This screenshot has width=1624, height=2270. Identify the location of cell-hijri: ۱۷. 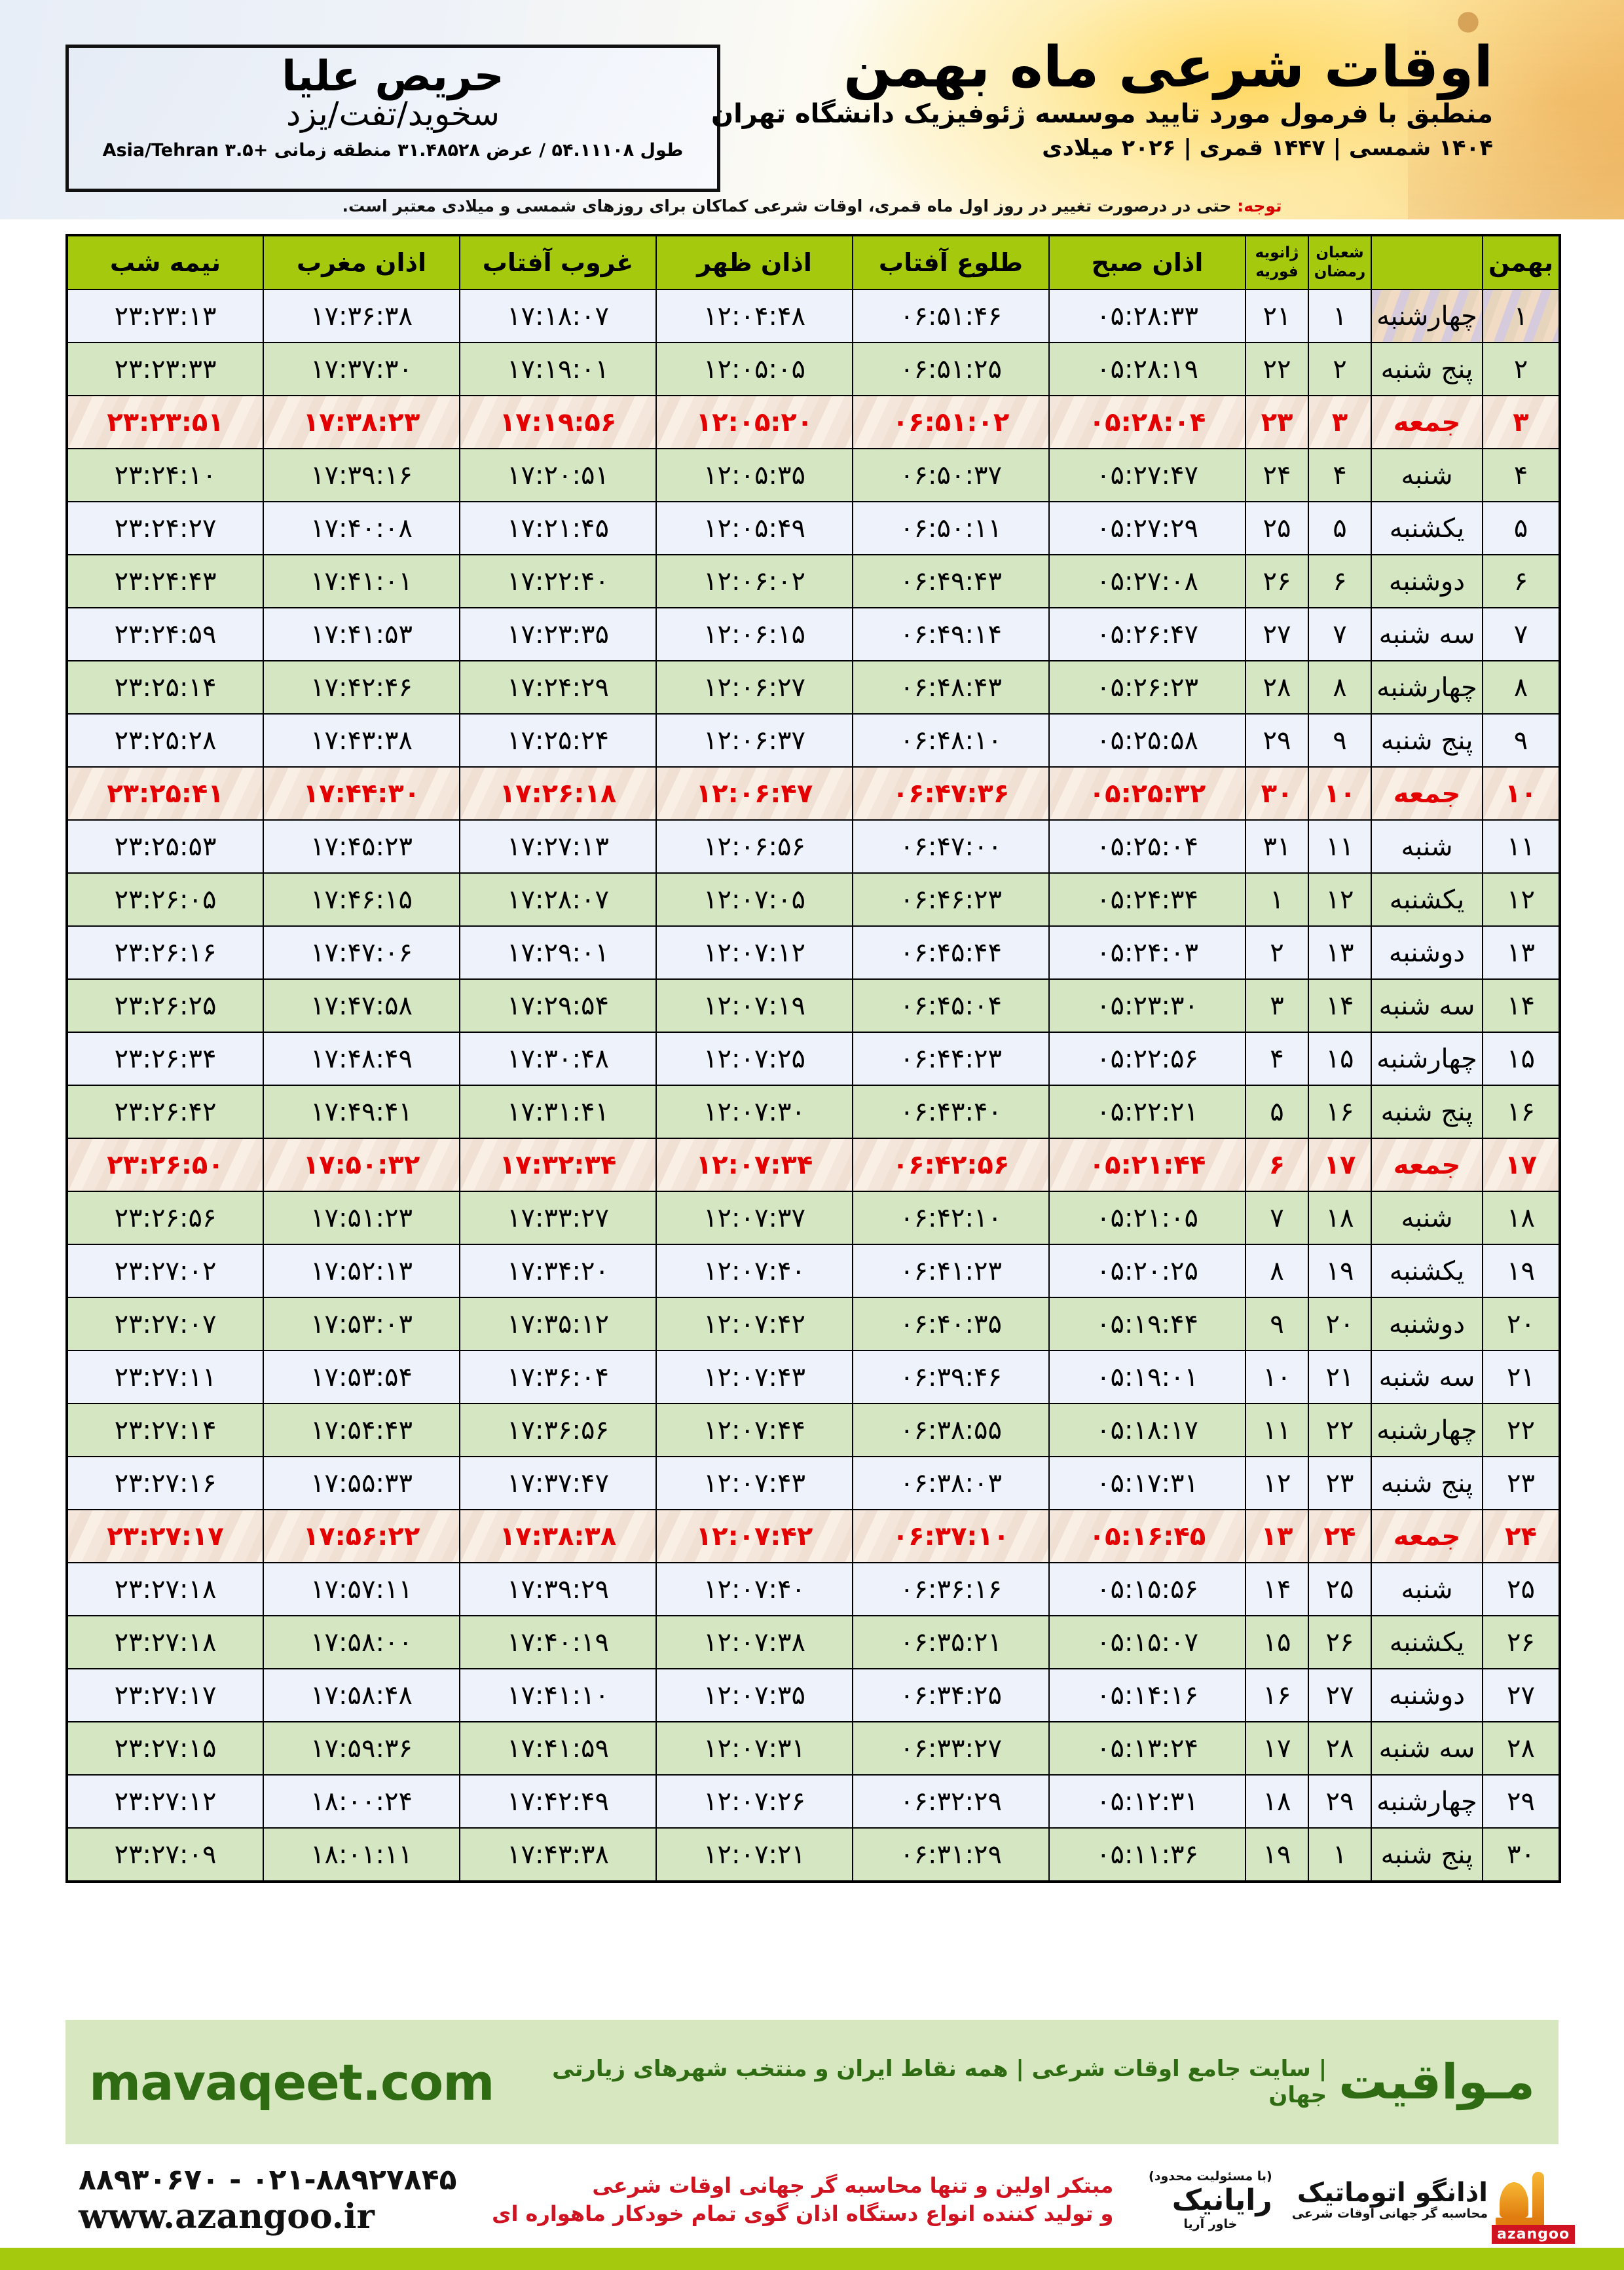
(1340, 1165).